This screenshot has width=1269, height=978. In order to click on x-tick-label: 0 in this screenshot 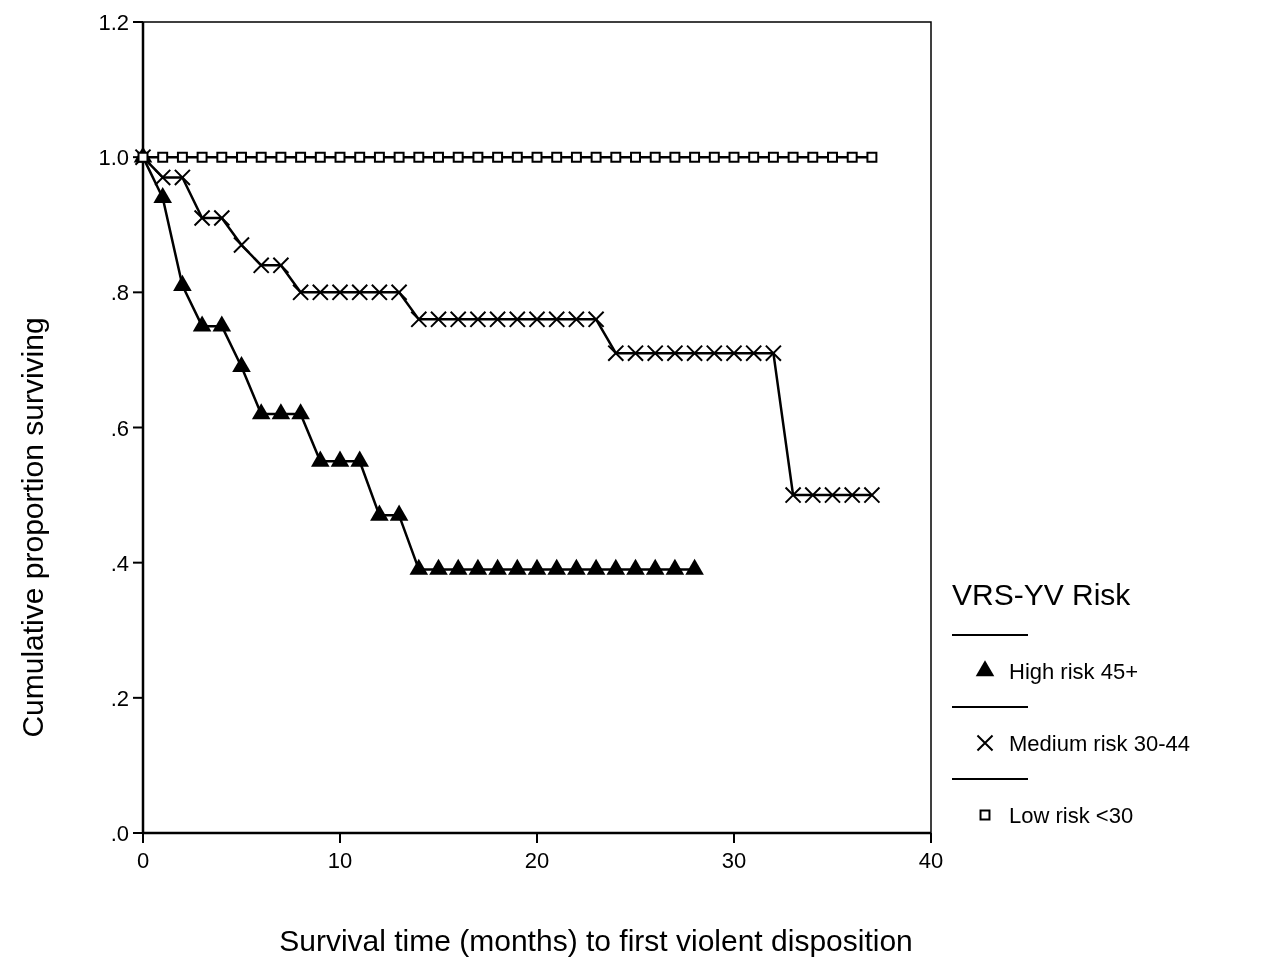, I will do `click(143, 860)`.